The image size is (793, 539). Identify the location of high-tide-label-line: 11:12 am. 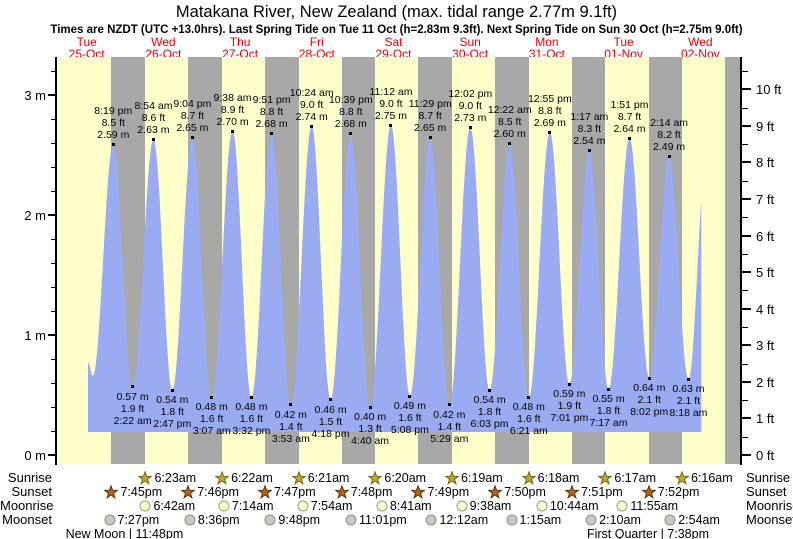
(391, 92).